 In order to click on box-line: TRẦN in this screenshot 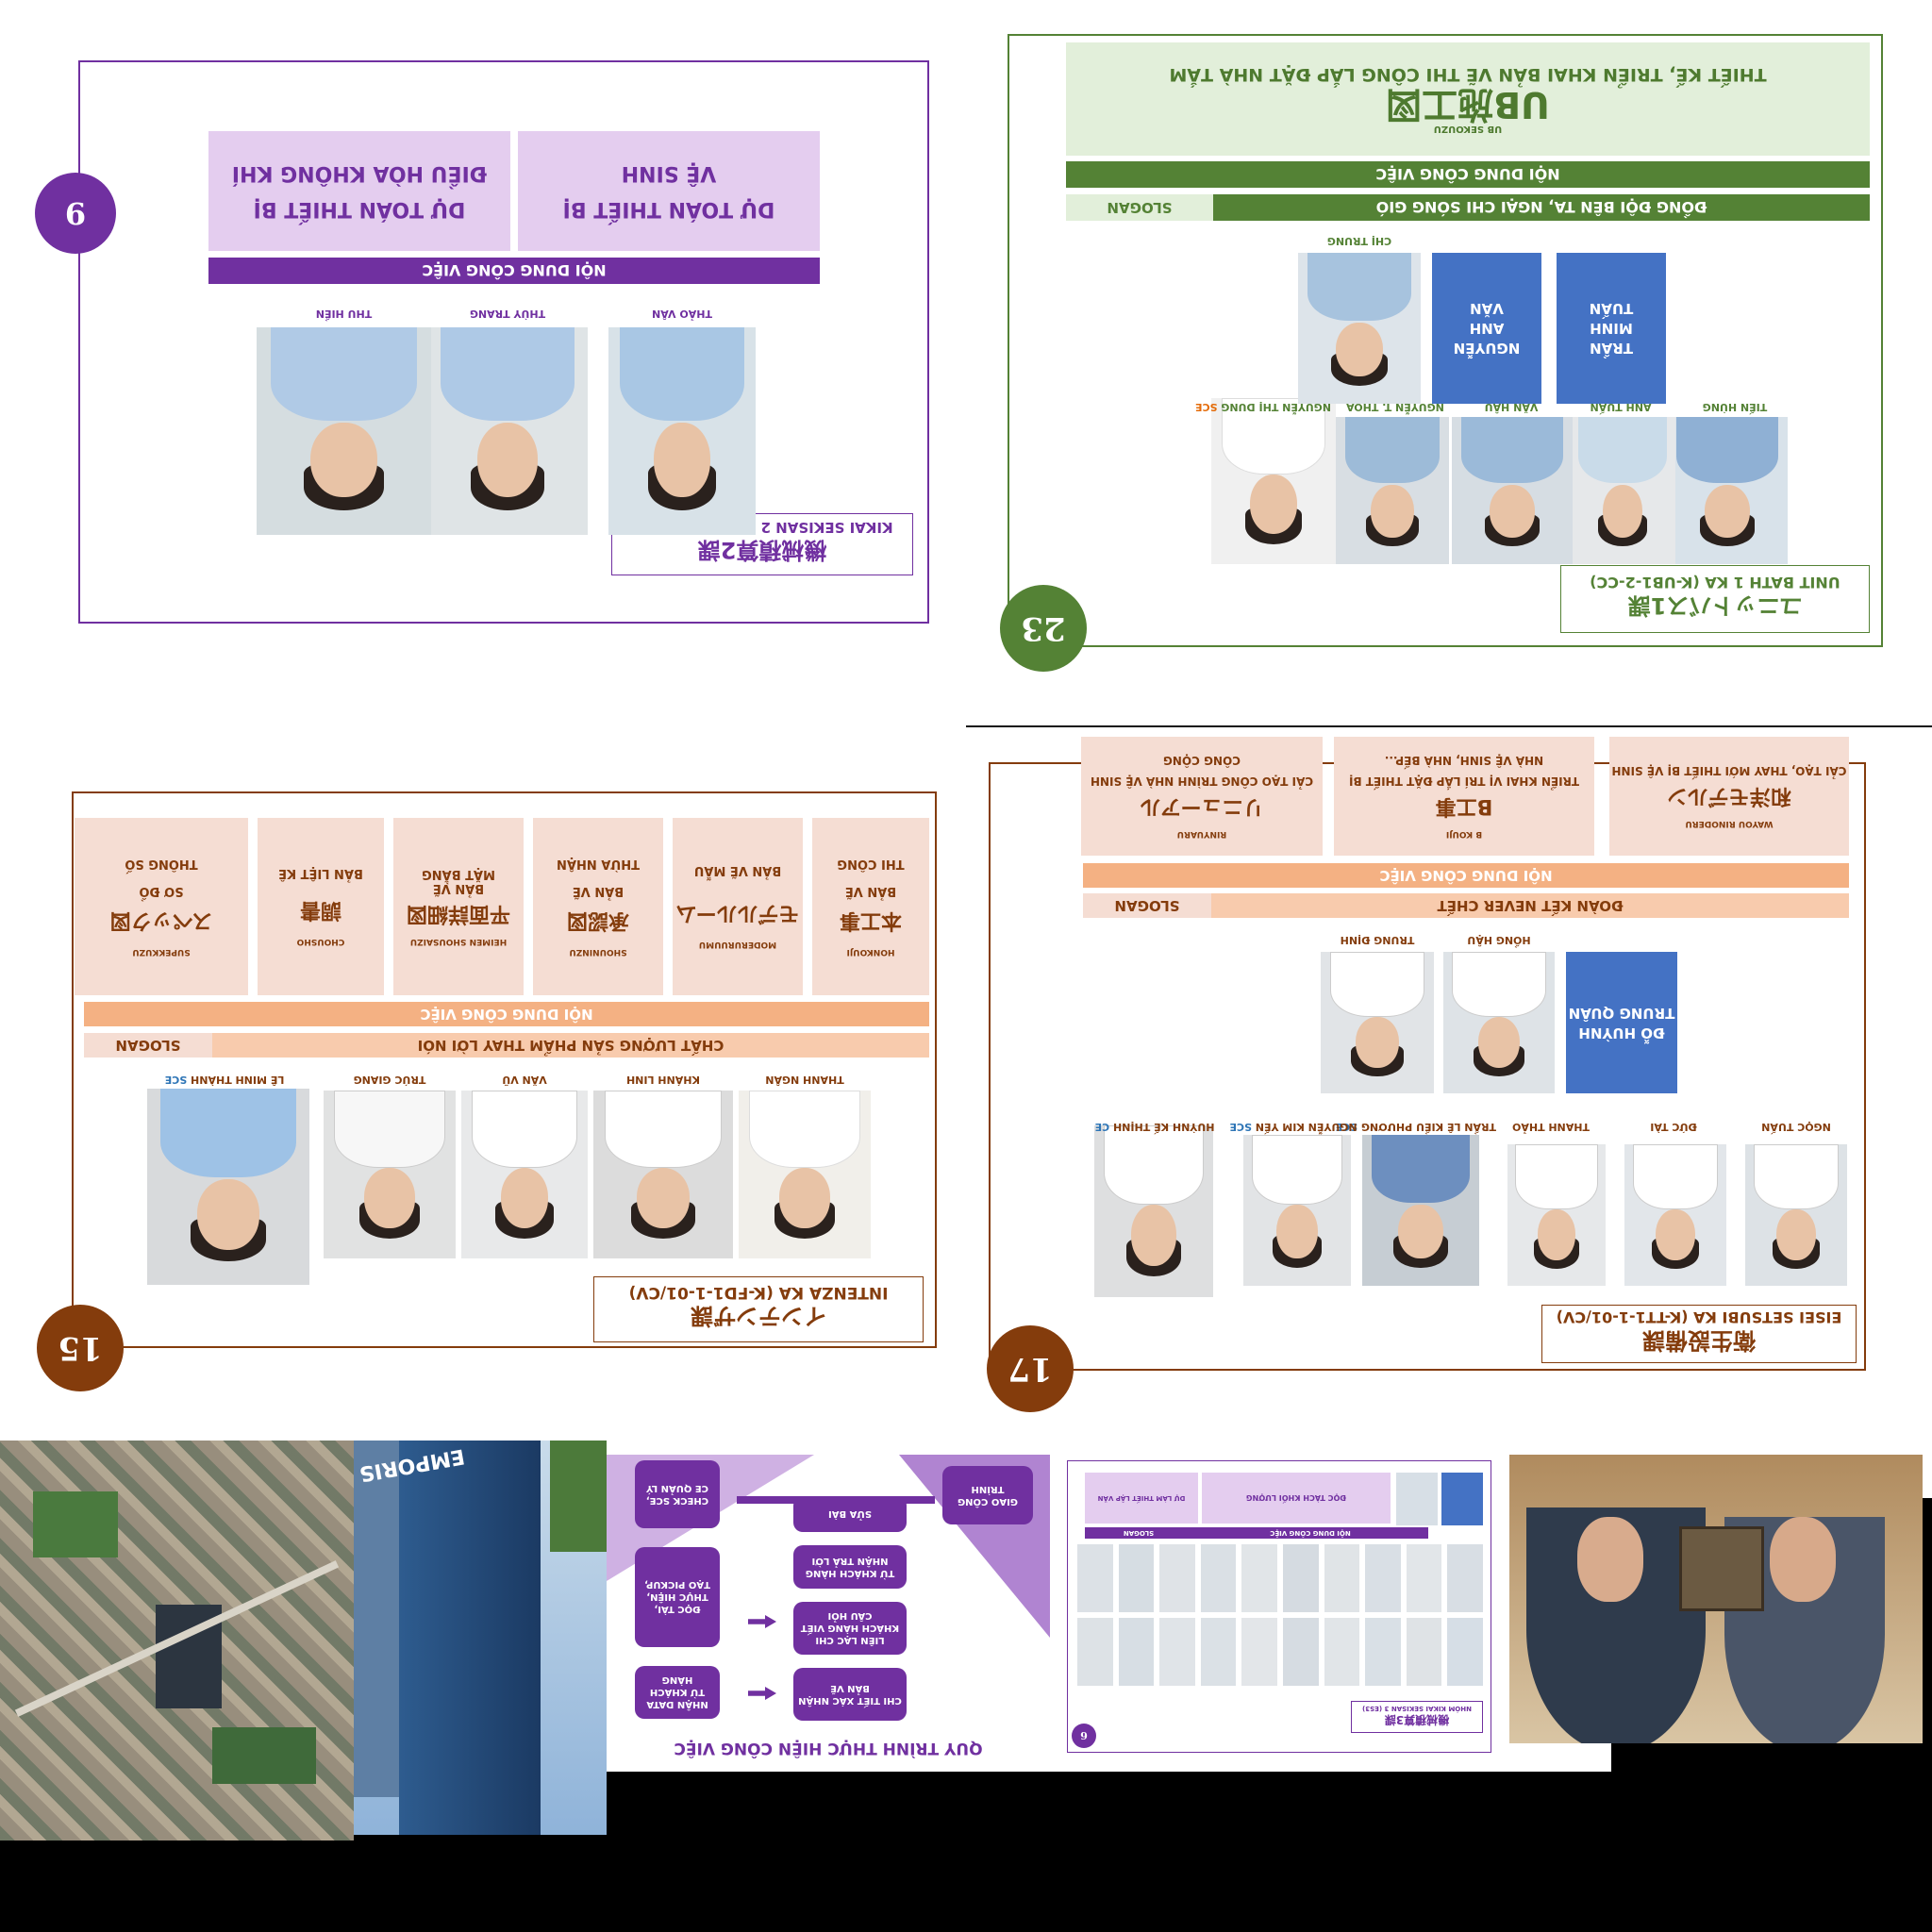, I will do `click(1611, 349)`.